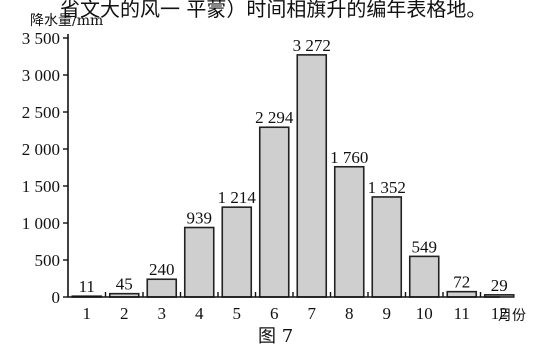  What do you see at coordinates (124, 284) in the screenshot?
I see `data-label-month-2: 45` at bounding box center [124, 284].